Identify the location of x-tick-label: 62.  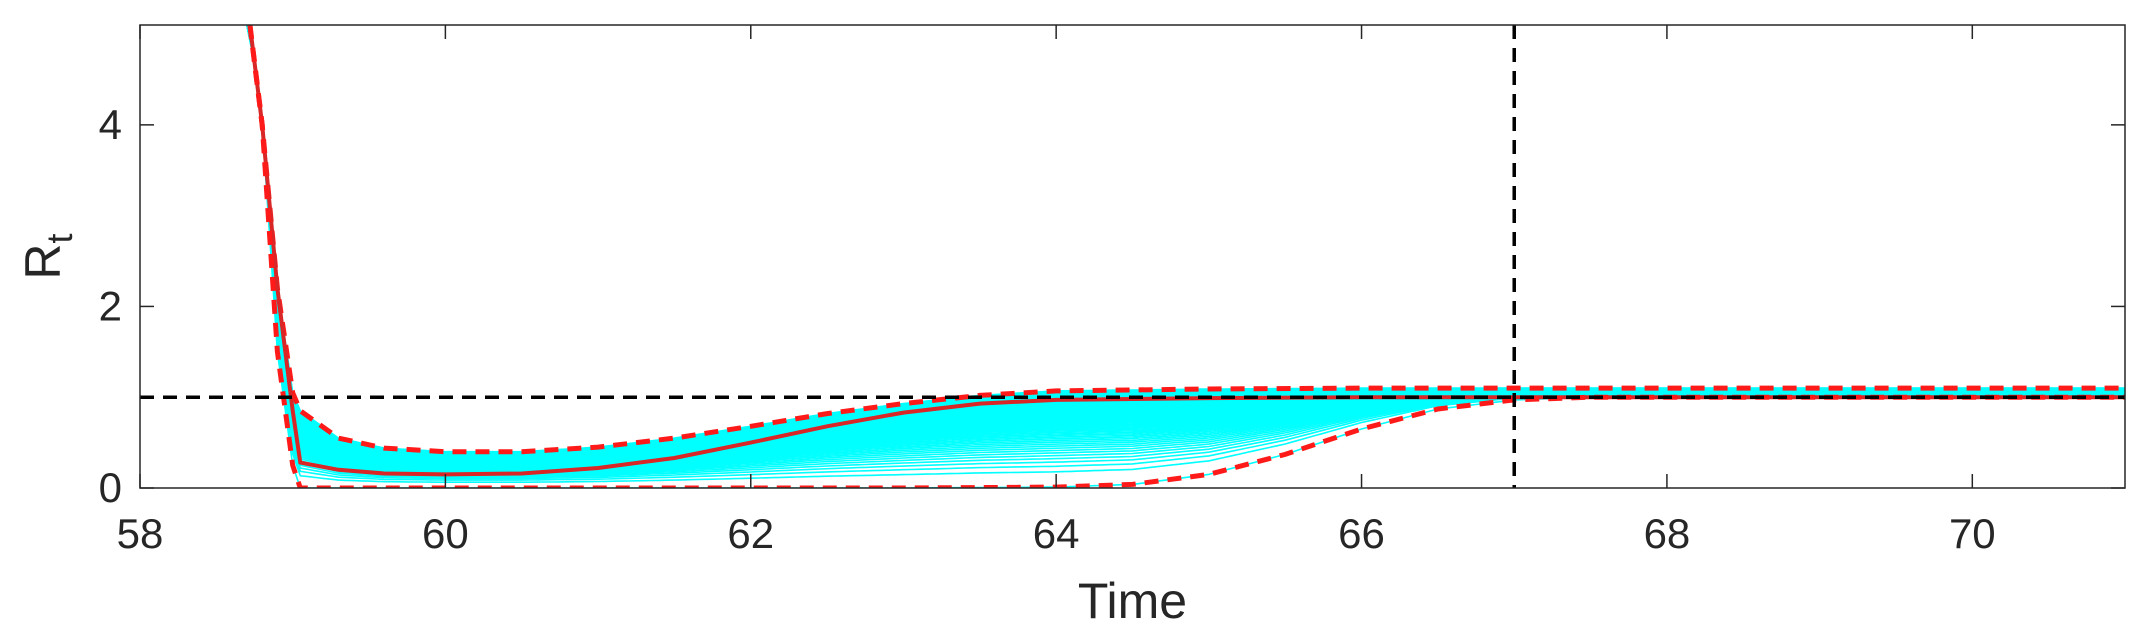
(750, 533).